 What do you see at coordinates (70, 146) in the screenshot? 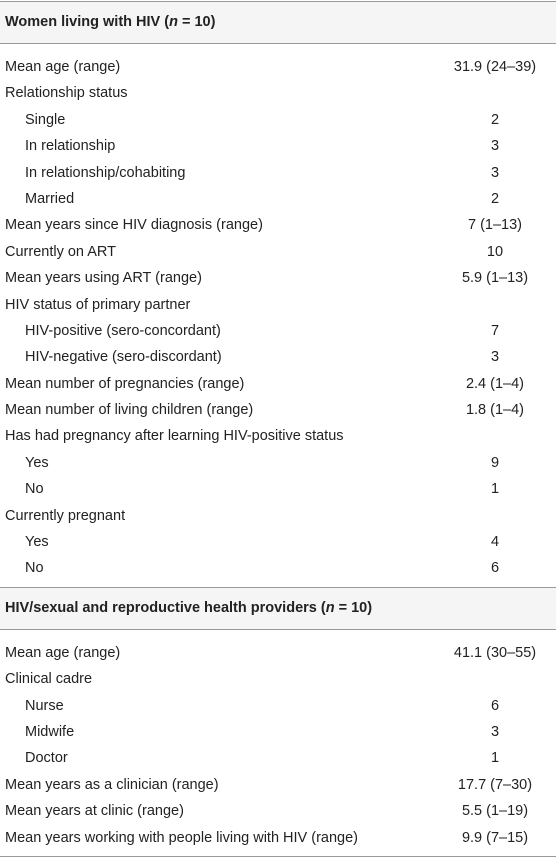
I see `row-label: In relationship` at bounding box center [70, 146].